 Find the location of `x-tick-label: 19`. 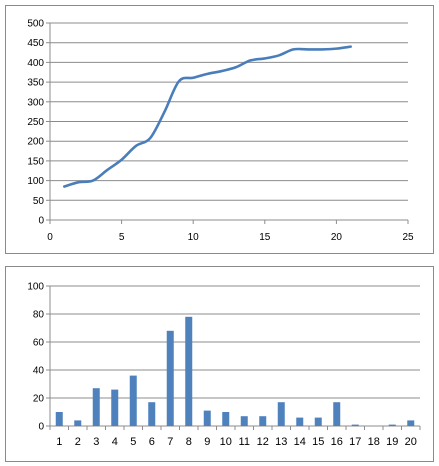

x-tick-label: 19 is located at coordinates (392, 442).